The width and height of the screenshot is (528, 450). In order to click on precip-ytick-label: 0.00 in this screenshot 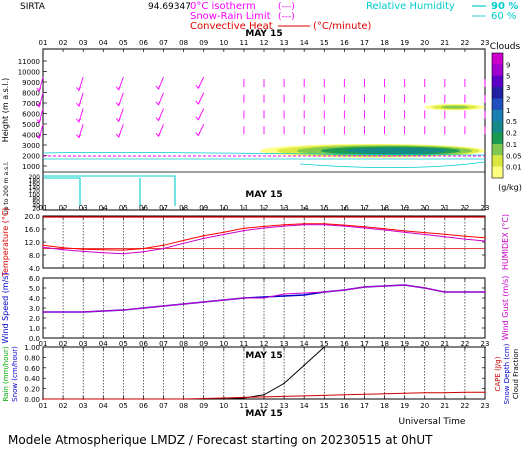, I will do `click(32, 400)`.